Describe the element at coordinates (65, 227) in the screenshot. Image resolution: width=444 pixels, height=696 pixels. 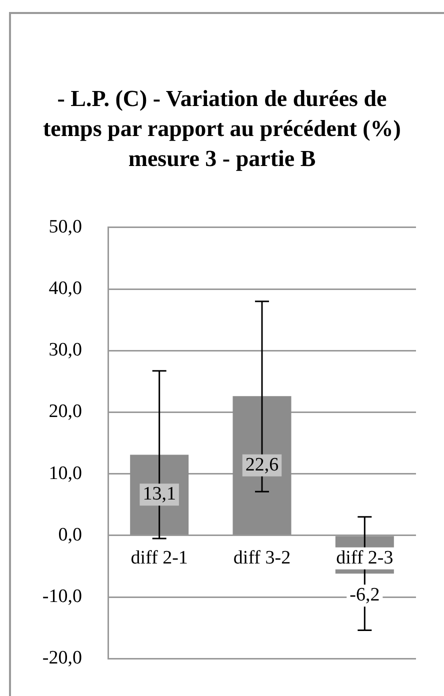
I see `y-tick-label: 50,0` at that location.